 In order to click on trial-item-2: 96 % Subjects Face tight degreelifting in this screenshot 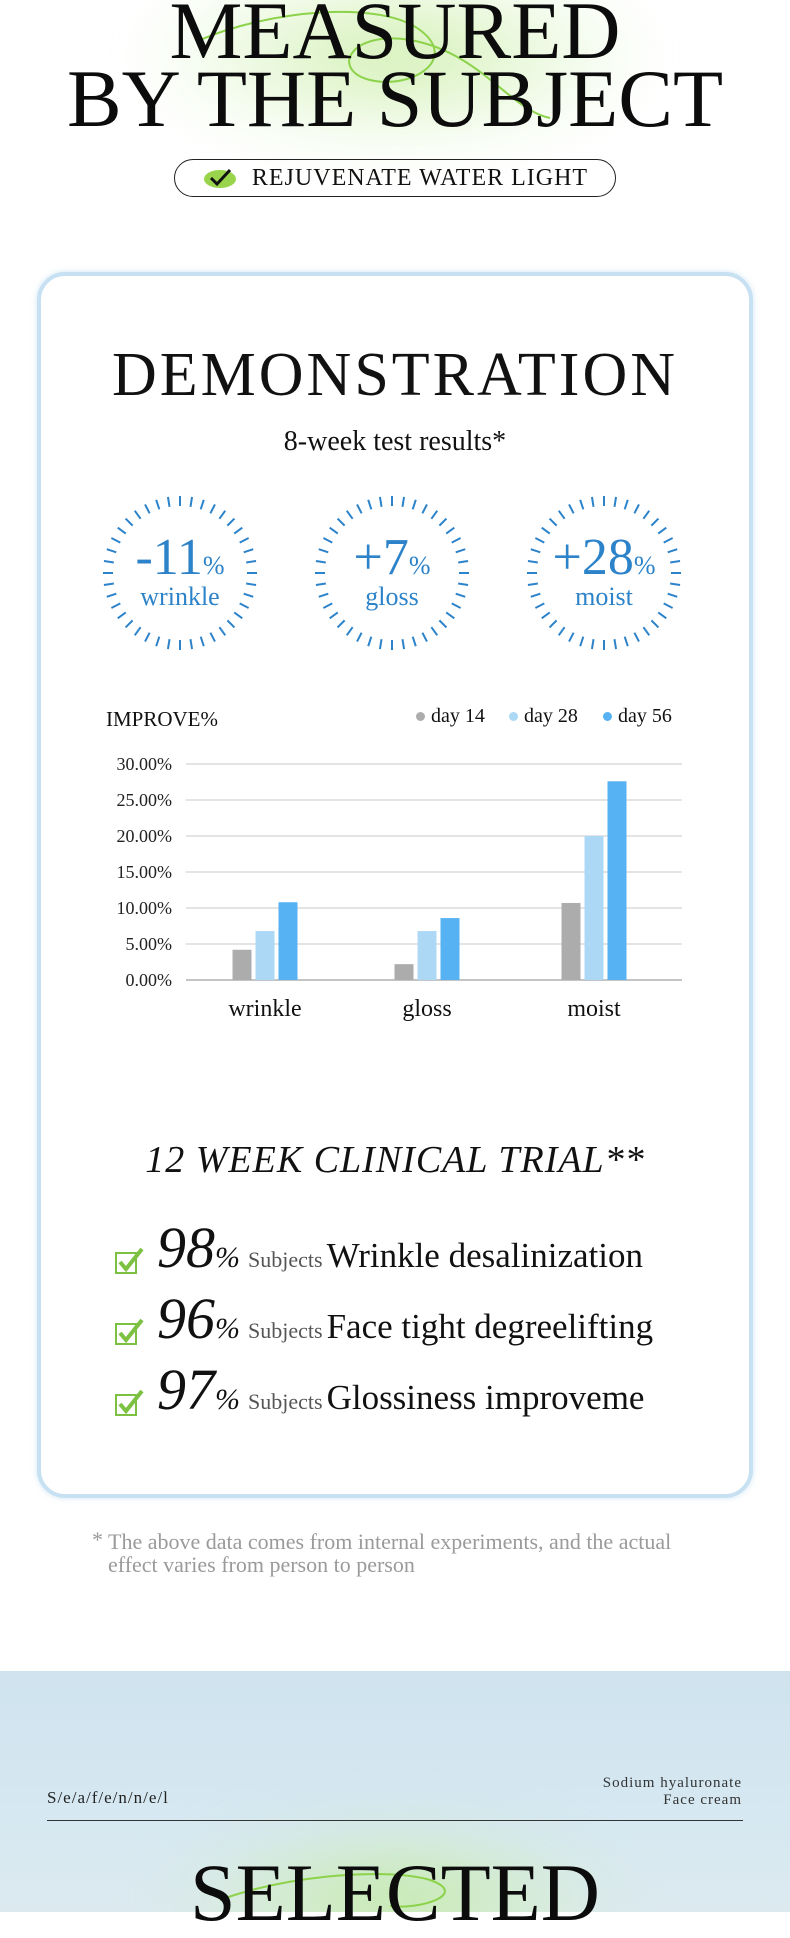, I will do `click(405, 1318)`.